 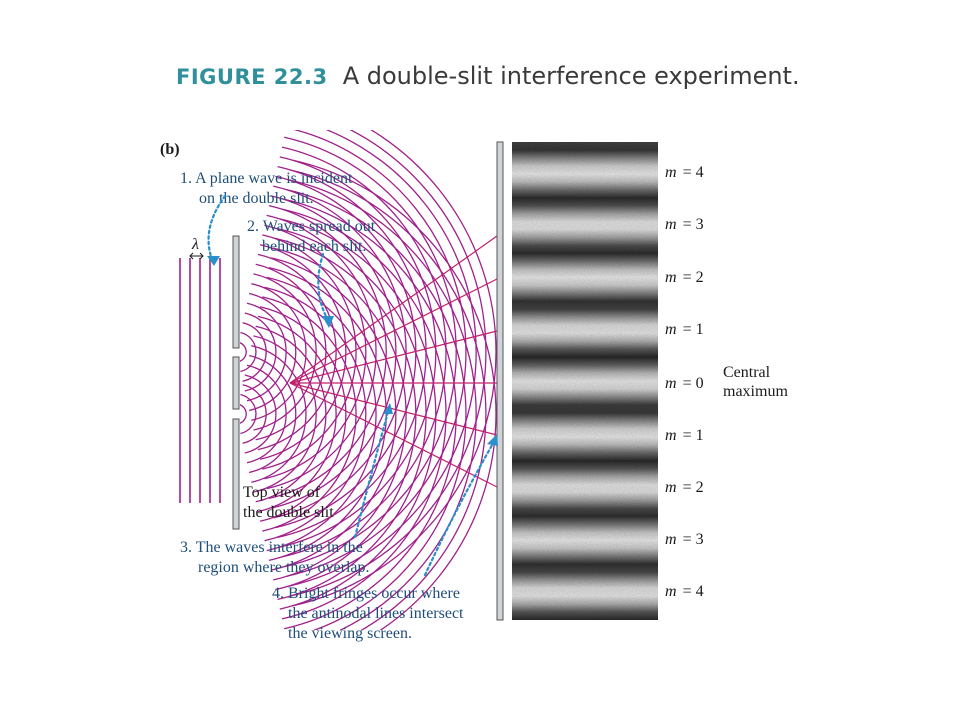 What do you see at coordinates (571, 76) in the screenshot?
I see `figure-caption: A double-slit interference experiment.` at bounding box center [571, 76].